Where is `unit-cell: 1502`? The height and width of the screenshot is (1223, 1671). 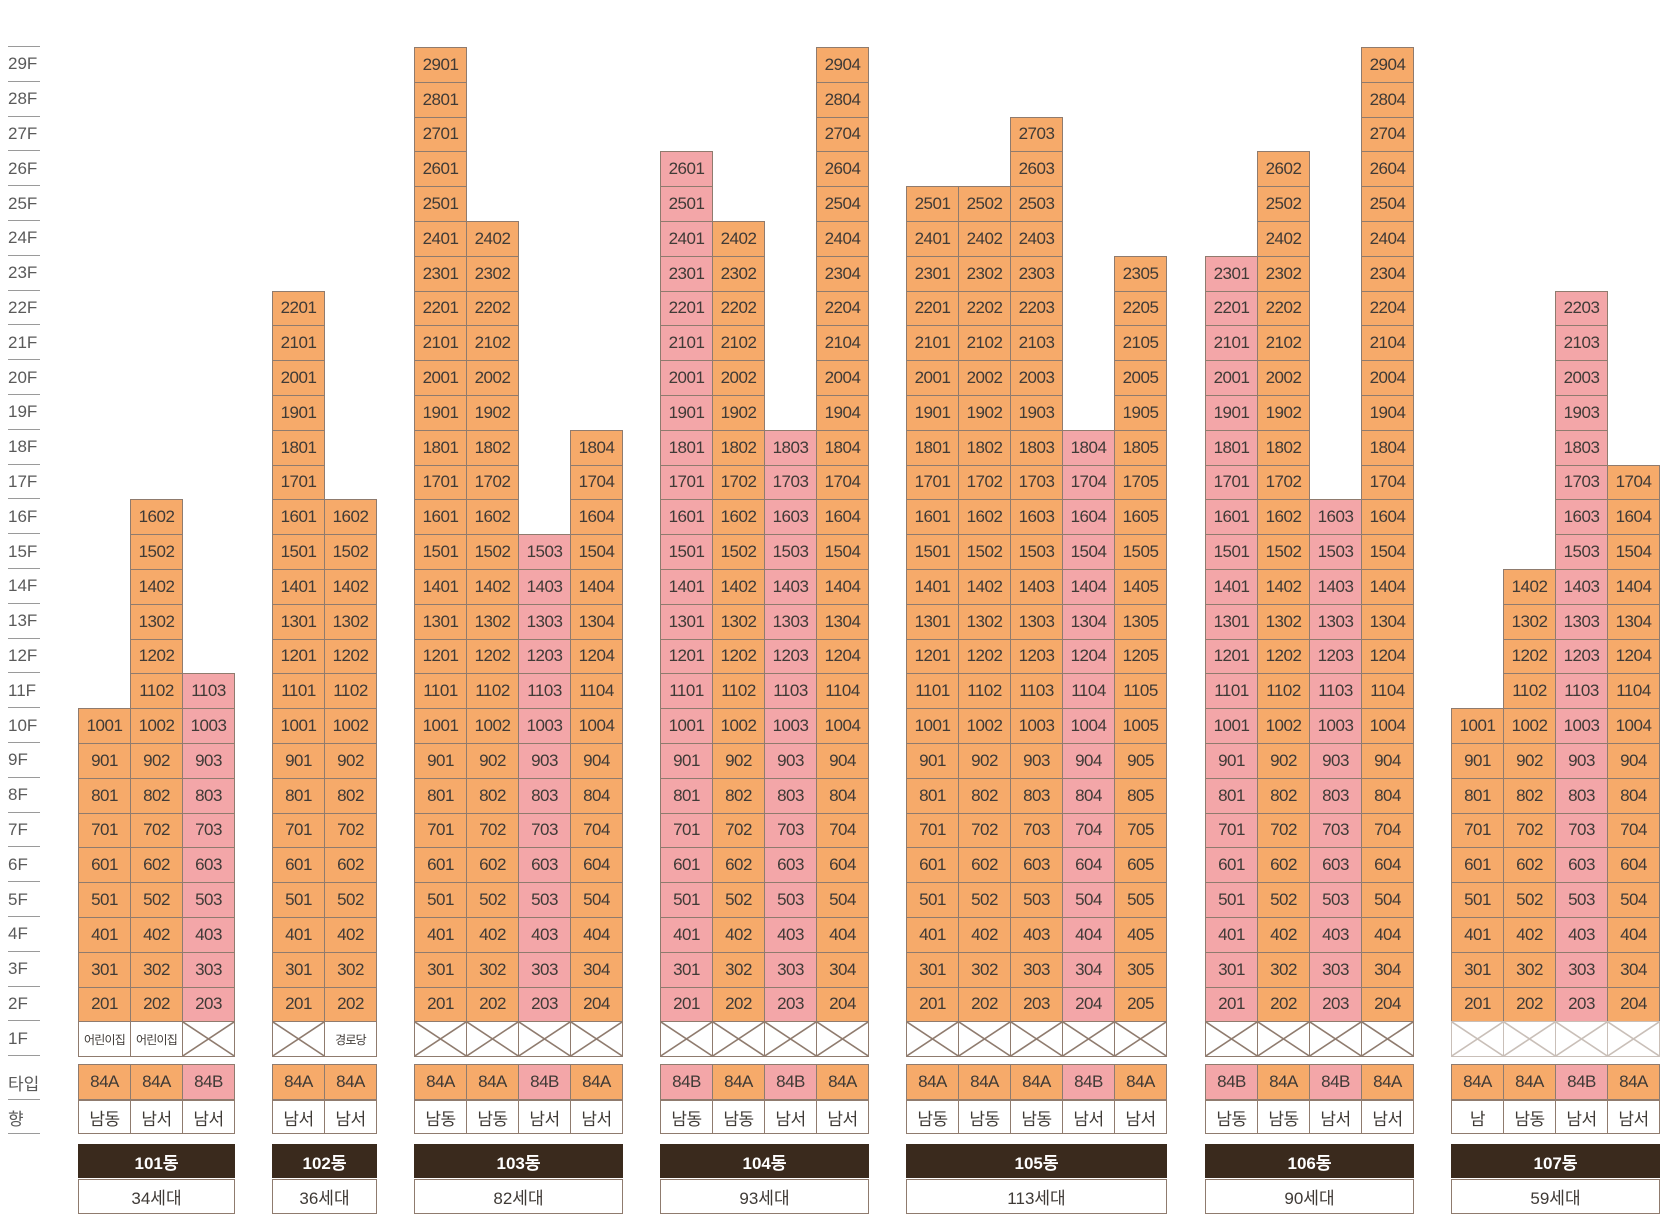
unit-cell: 1502 is located at coordinates (1283, 552).